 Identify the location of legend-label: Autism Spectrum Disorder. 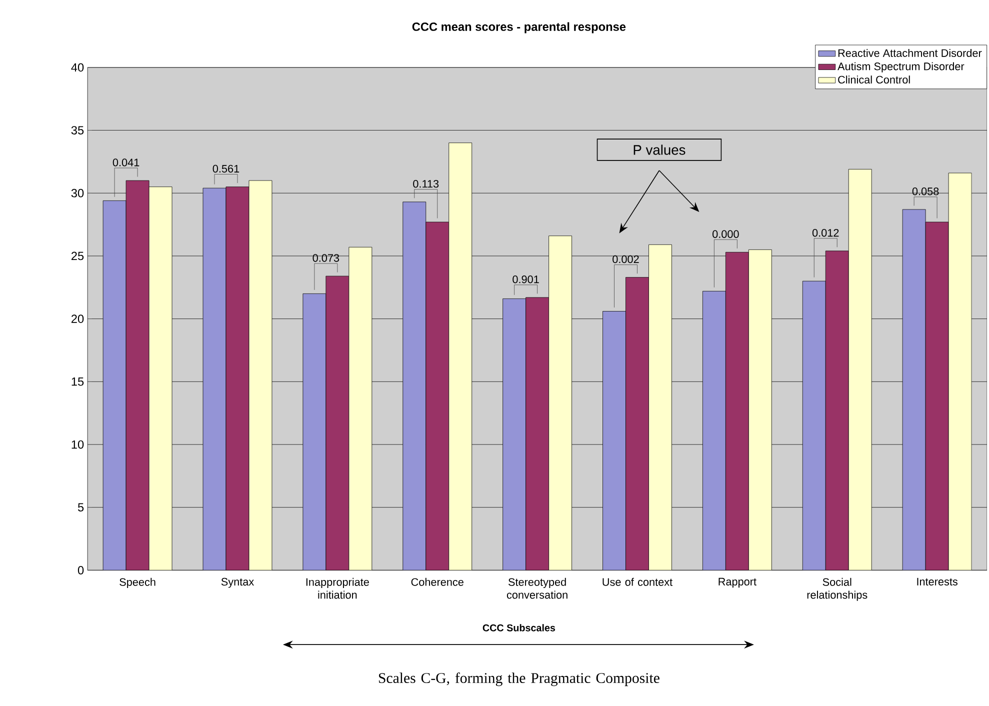
(901, 67).